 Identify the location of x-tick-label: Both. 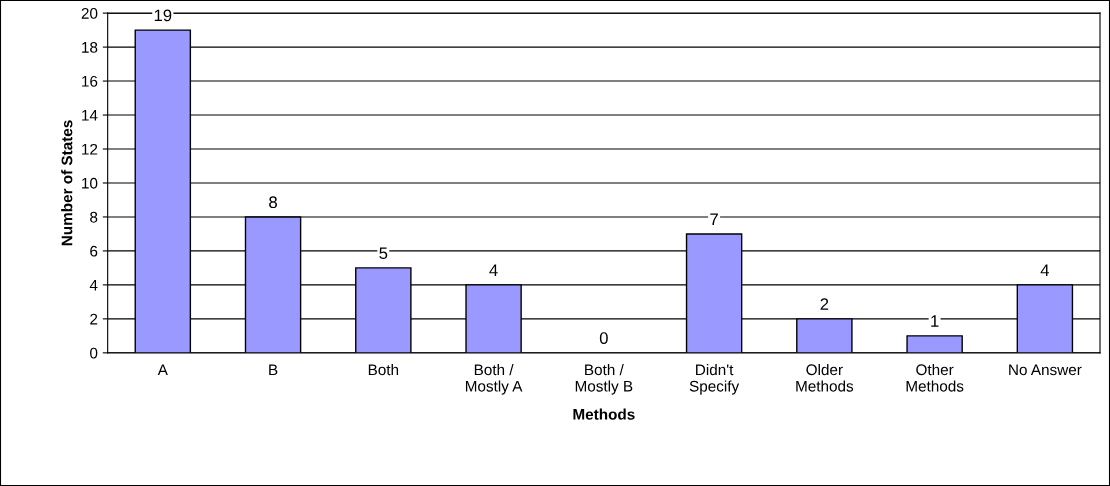
(383, 369).